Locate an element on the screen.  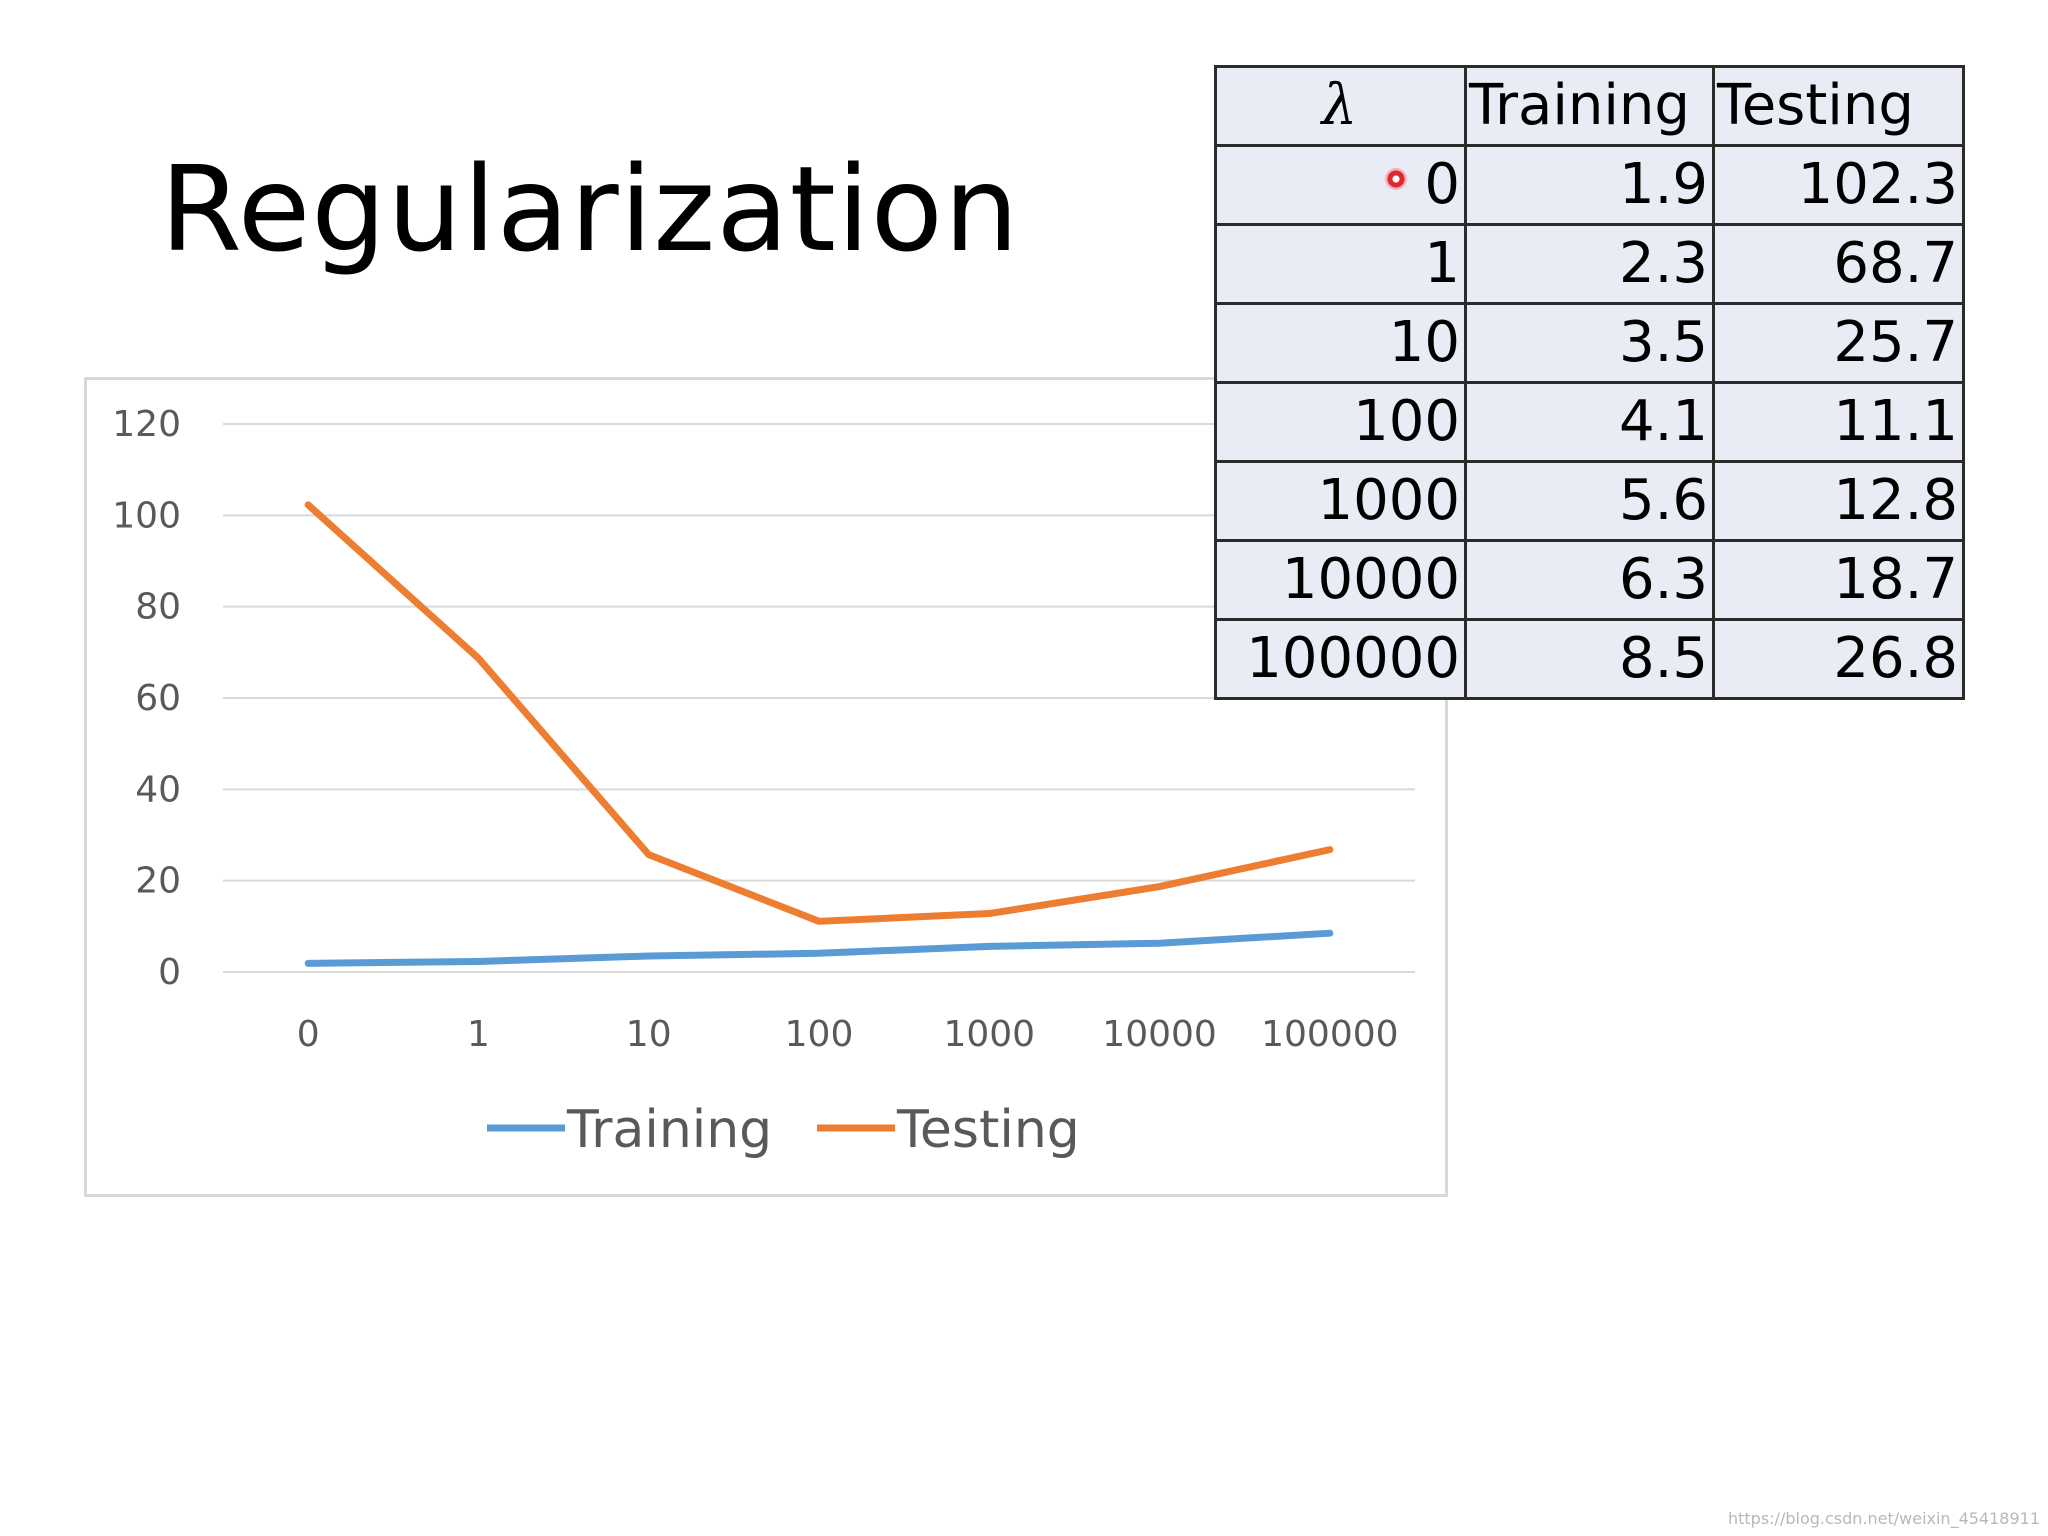
table-row: 1000 5.6 12.8 is located at coordinates (1589, 501).